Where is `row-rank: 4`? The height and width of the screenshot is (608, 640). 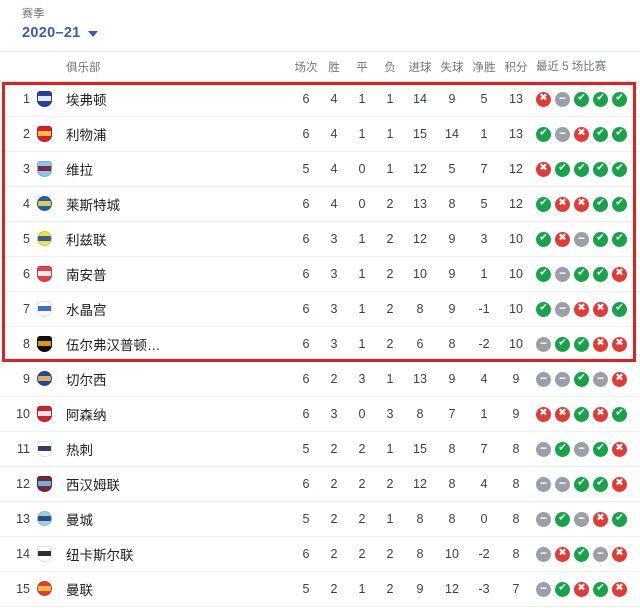
row-rank: 4 is located at coordinates (26, 204).